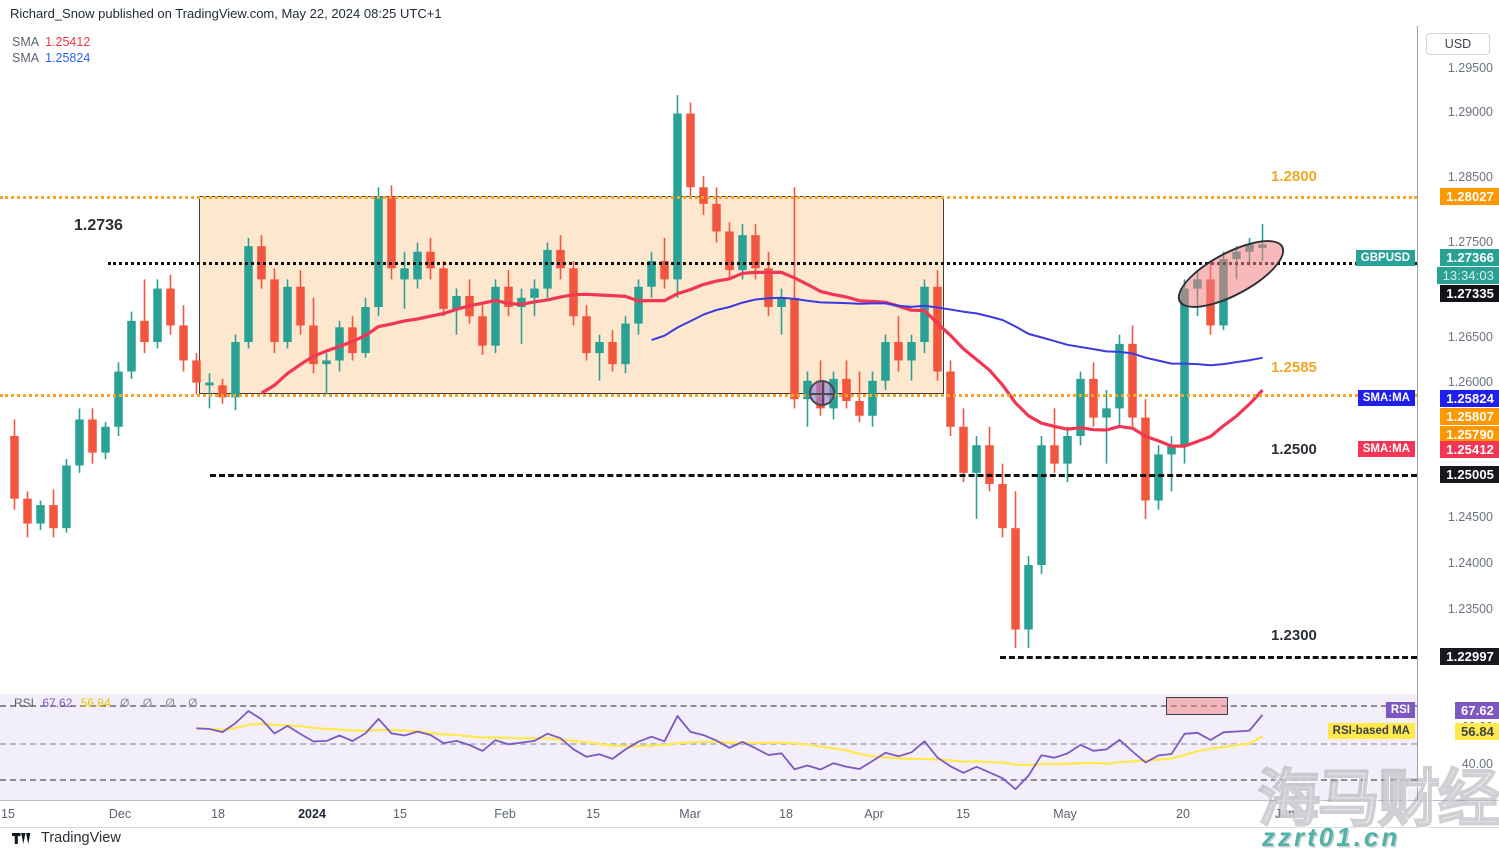 The height and width of the screenshot is (857, 1499). What do you see at coordinates (1294, 449) in the screenshot?
I see `level-label-1-2500: 1.2500` at bounding box center [1294, 449].